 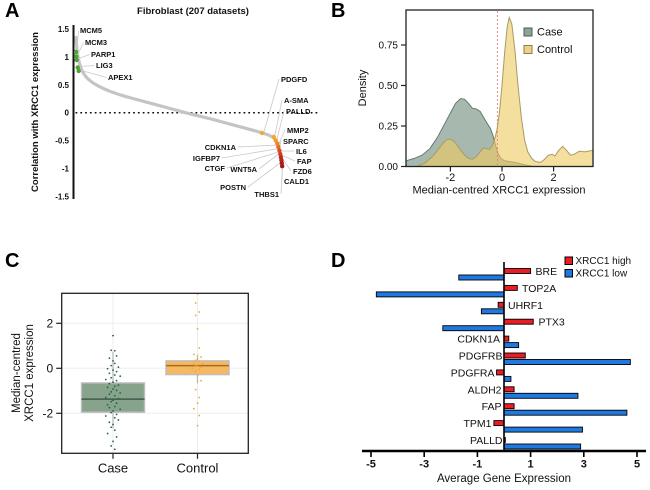 I want to click on panel-c-ytick: 2, so click(x=50, y=323).